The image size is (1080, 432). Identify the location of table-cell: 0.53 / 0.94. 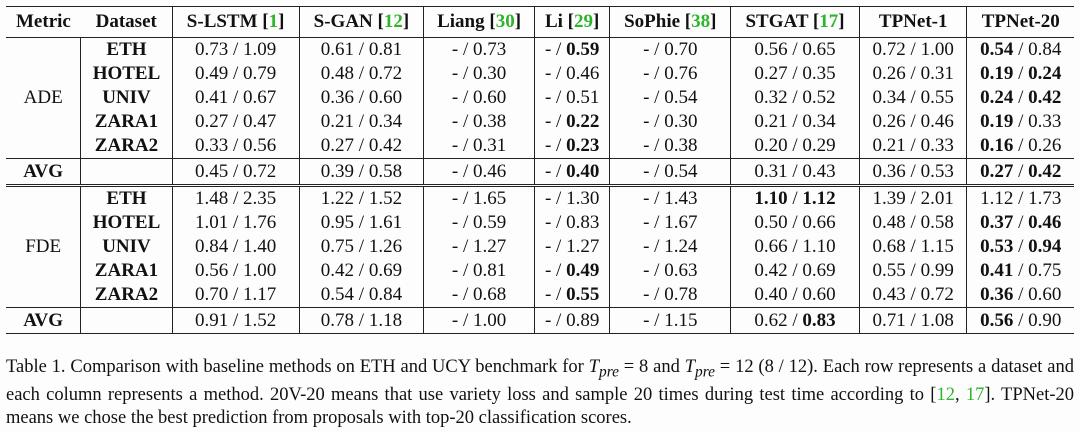
(1020, 247).